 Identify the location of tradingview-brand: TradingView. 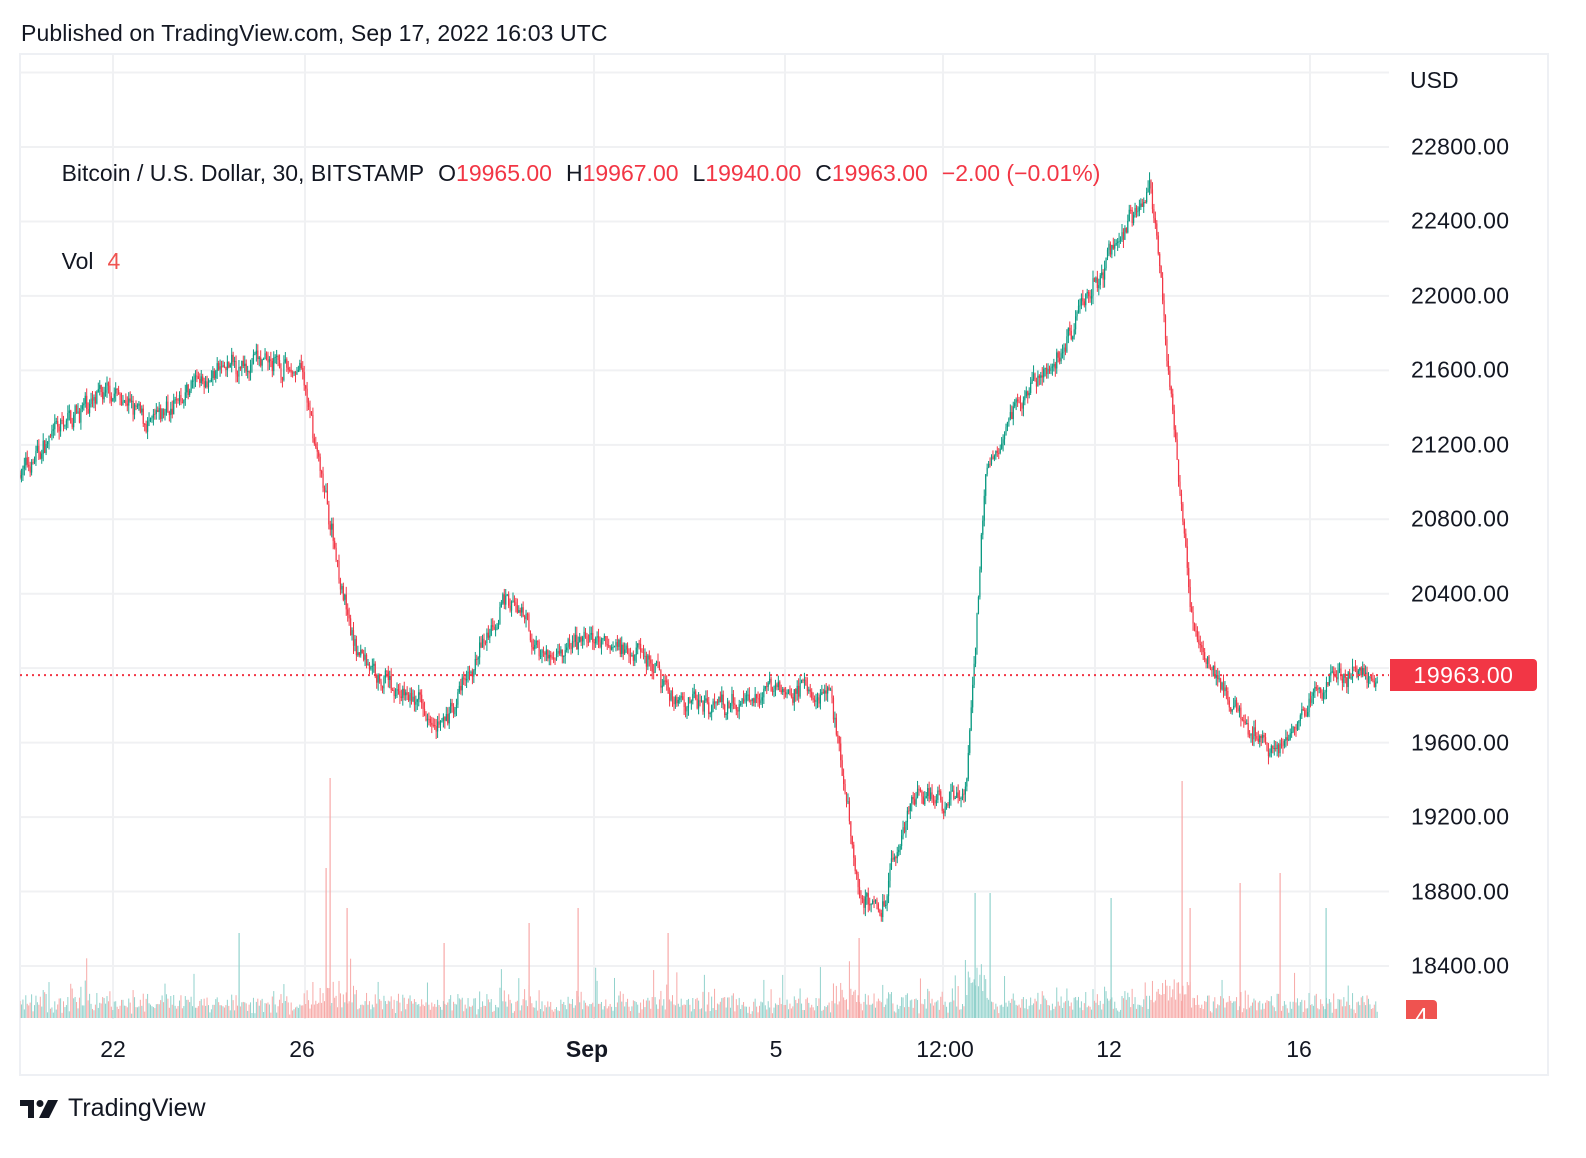
(113, 1108).